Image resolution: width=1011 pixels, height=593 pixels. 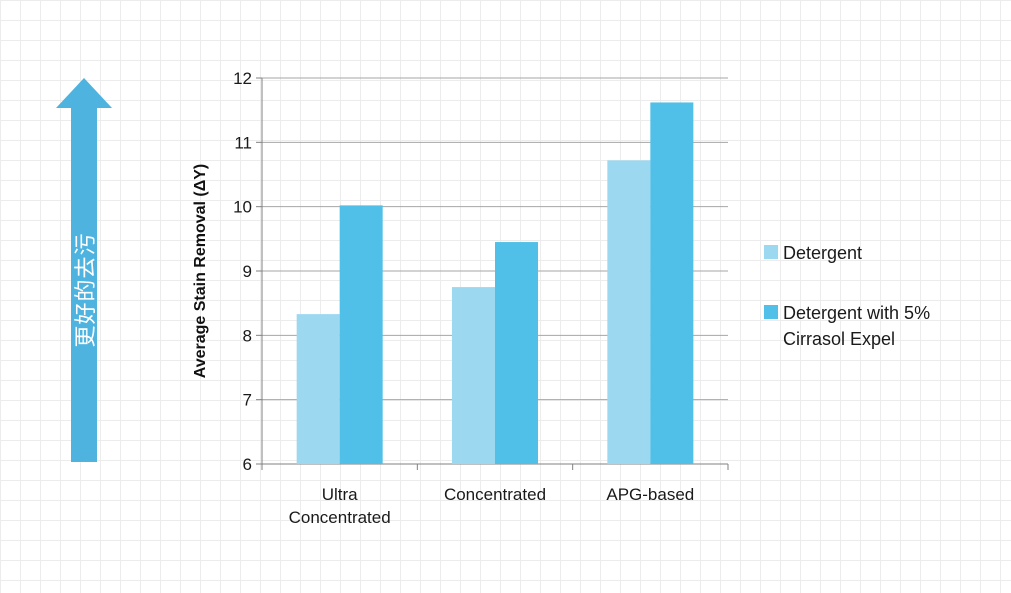 What do you see at coordinates (247, 271) in the screenshot?
I see `y-tick-label: 9` at bounding box center [247, 271].